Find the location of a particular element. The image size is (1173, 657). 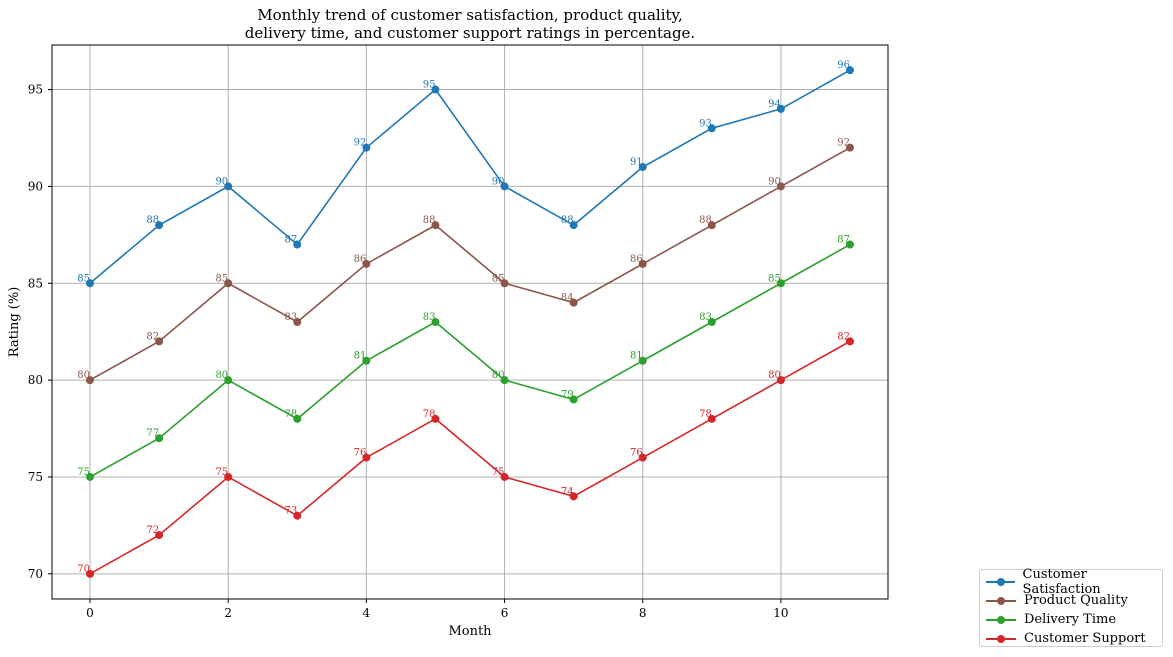

data-label: 82 is located at coordinates (152, 336).